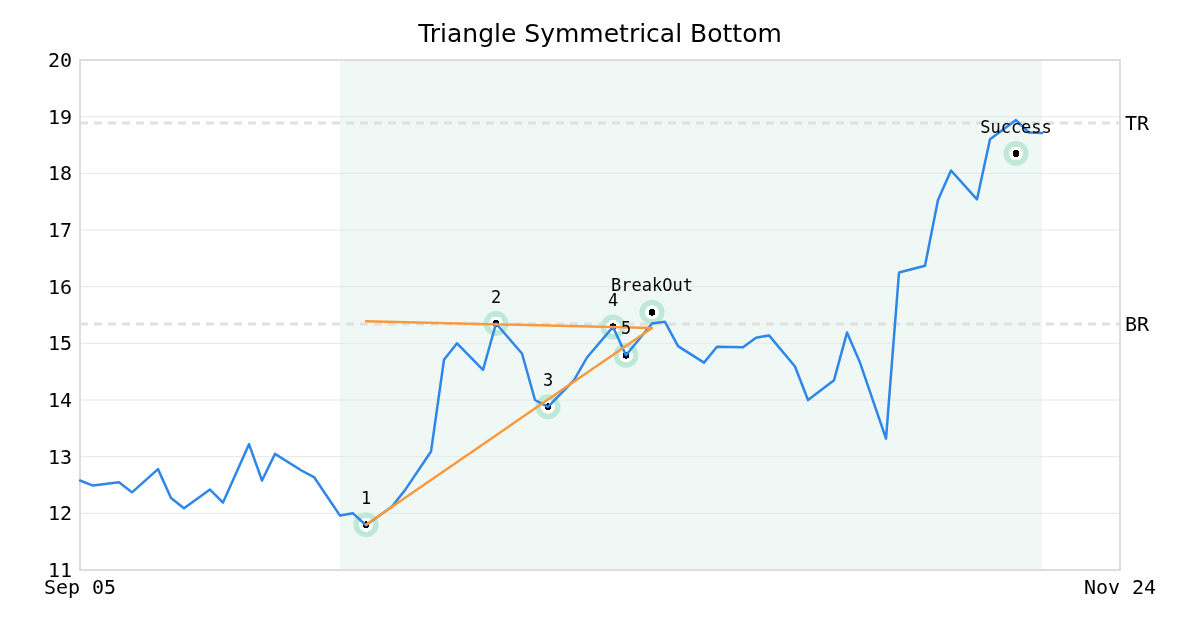 This screenshot has width=1200, height=630. Describe the element at coordinates (59, 343) in the screenshot. I see `y-tick-label: 15` at that location.